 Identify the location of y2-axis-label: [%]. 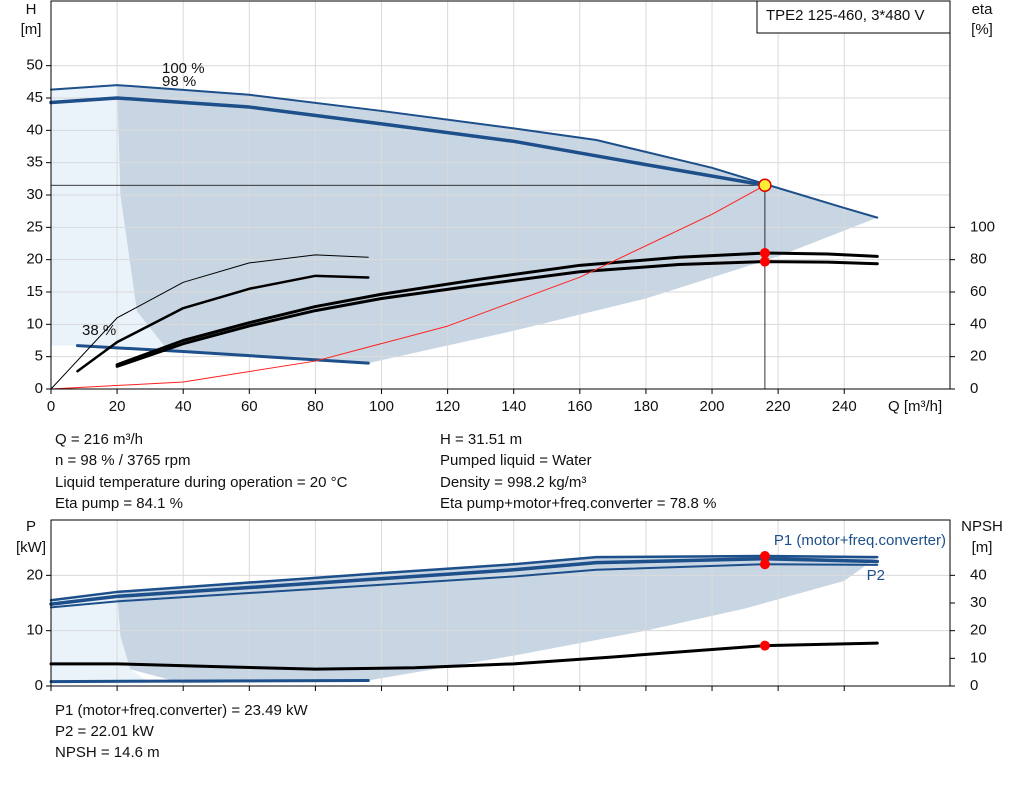
(982, 29).